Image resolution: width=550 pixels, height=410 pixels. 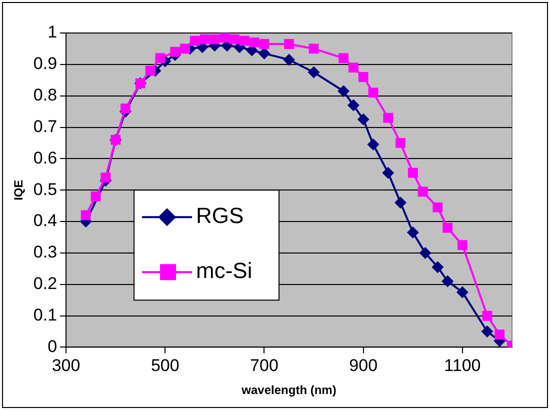 What do you see at coordinates (45, 95) in the screenshot?
I see `y-tick-label: 0.8` at bounding box center [45, 95].